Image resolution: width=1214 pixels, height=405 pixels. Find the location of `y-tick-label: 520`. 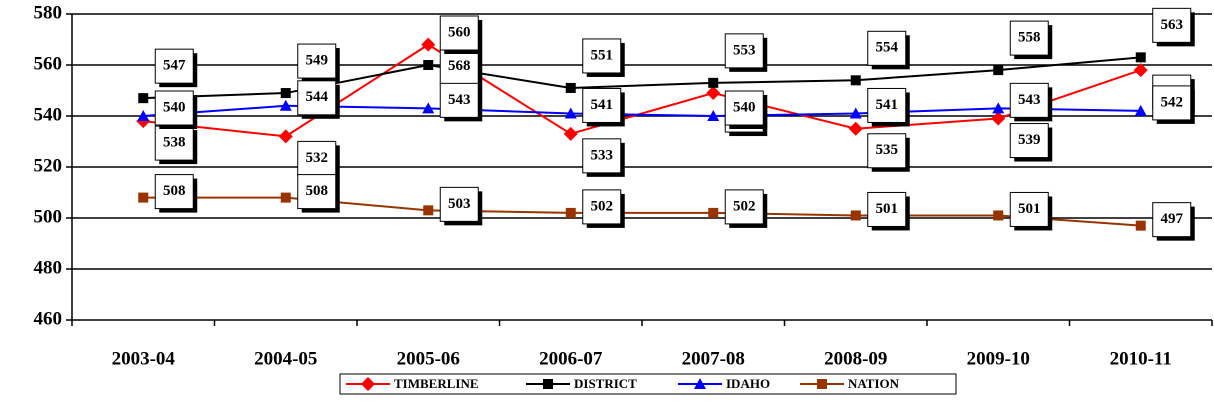

y-tick-label: 520 is located at coordinates (48, 165).